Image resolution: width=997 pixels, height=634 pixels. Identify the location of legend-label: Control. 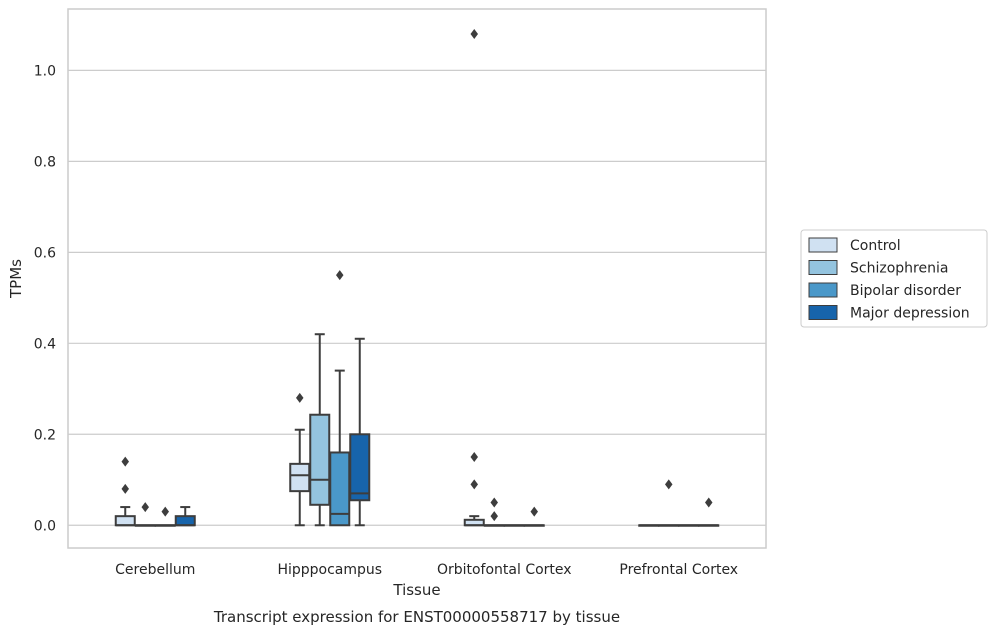
(875, 246).